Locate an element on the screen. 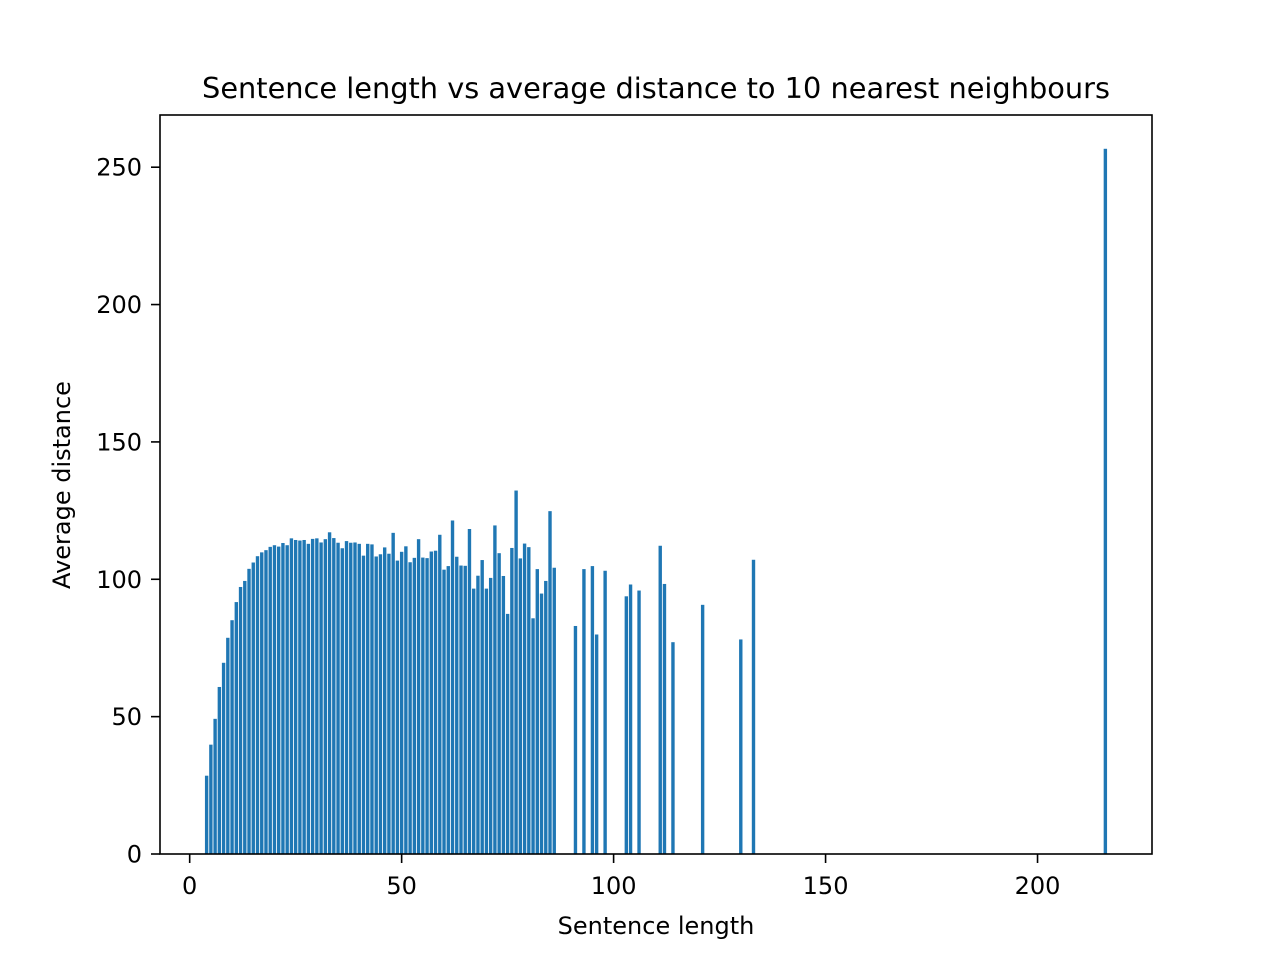 The image size is (1280, 960). y-tick-label: 250 is located at coordinates (119, 168).